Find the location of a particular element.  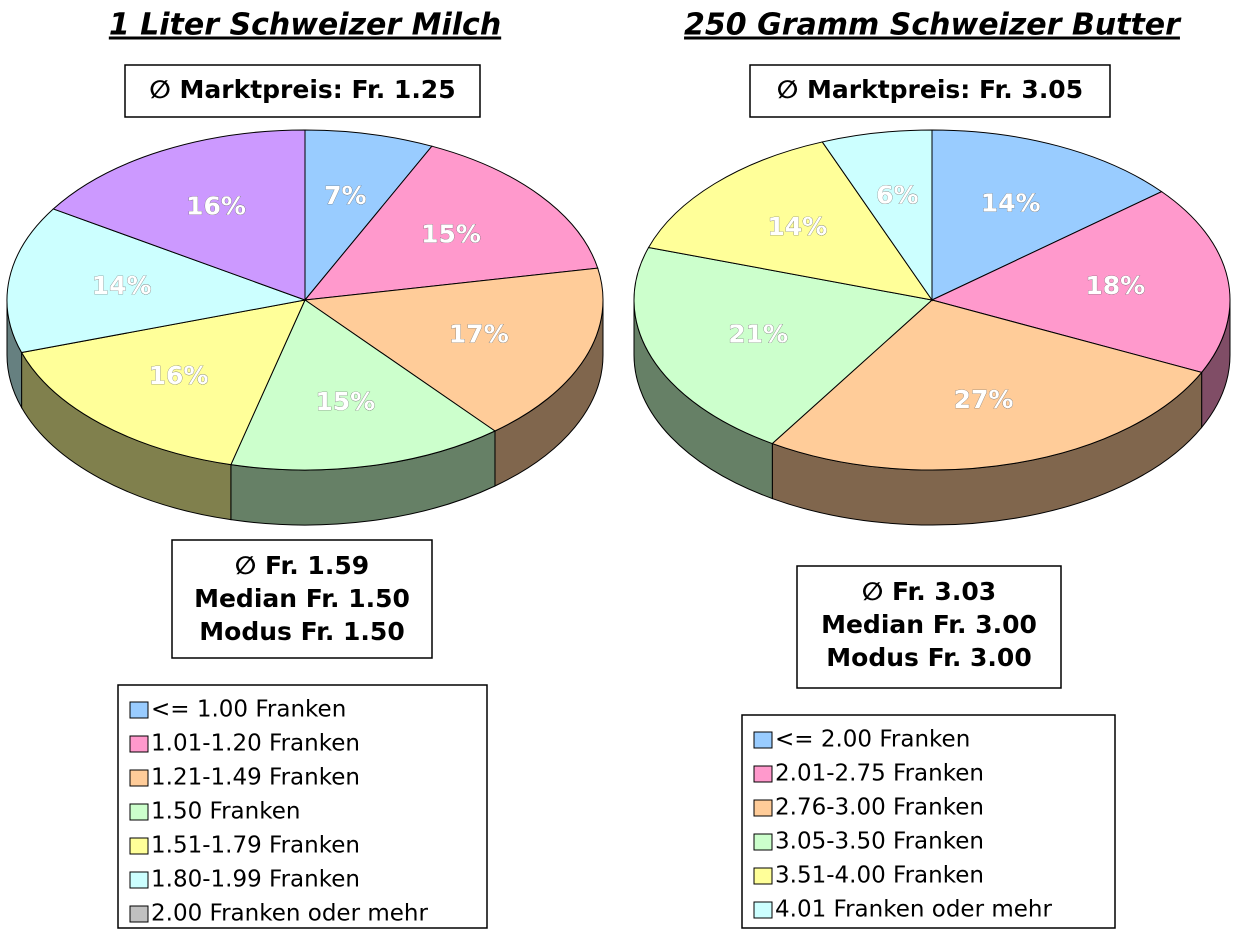

legend-label: 1.50 Franken is located at coordinates (225, 812).